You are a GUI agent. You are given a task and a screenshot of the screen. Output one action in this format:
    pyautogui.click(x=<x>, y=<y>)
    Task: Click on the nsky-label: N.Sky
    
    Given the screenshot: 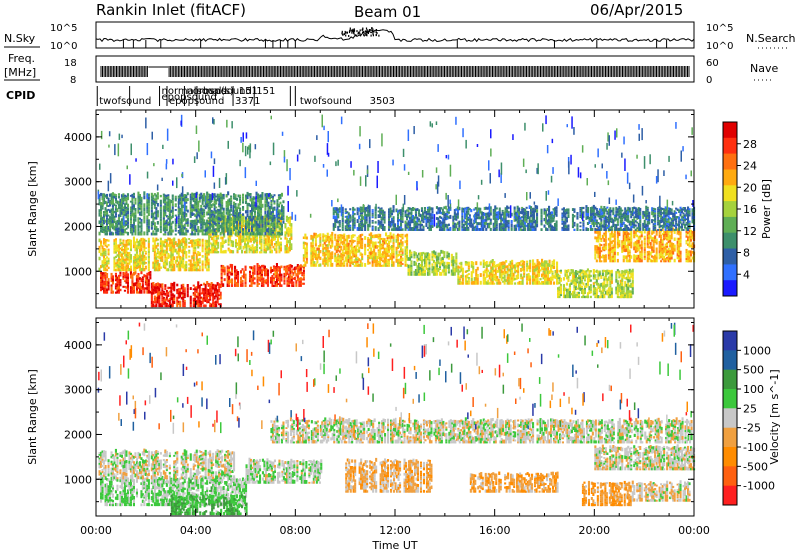 What is the action you would take?
    pyautogui.click(x=20, y=38)
    